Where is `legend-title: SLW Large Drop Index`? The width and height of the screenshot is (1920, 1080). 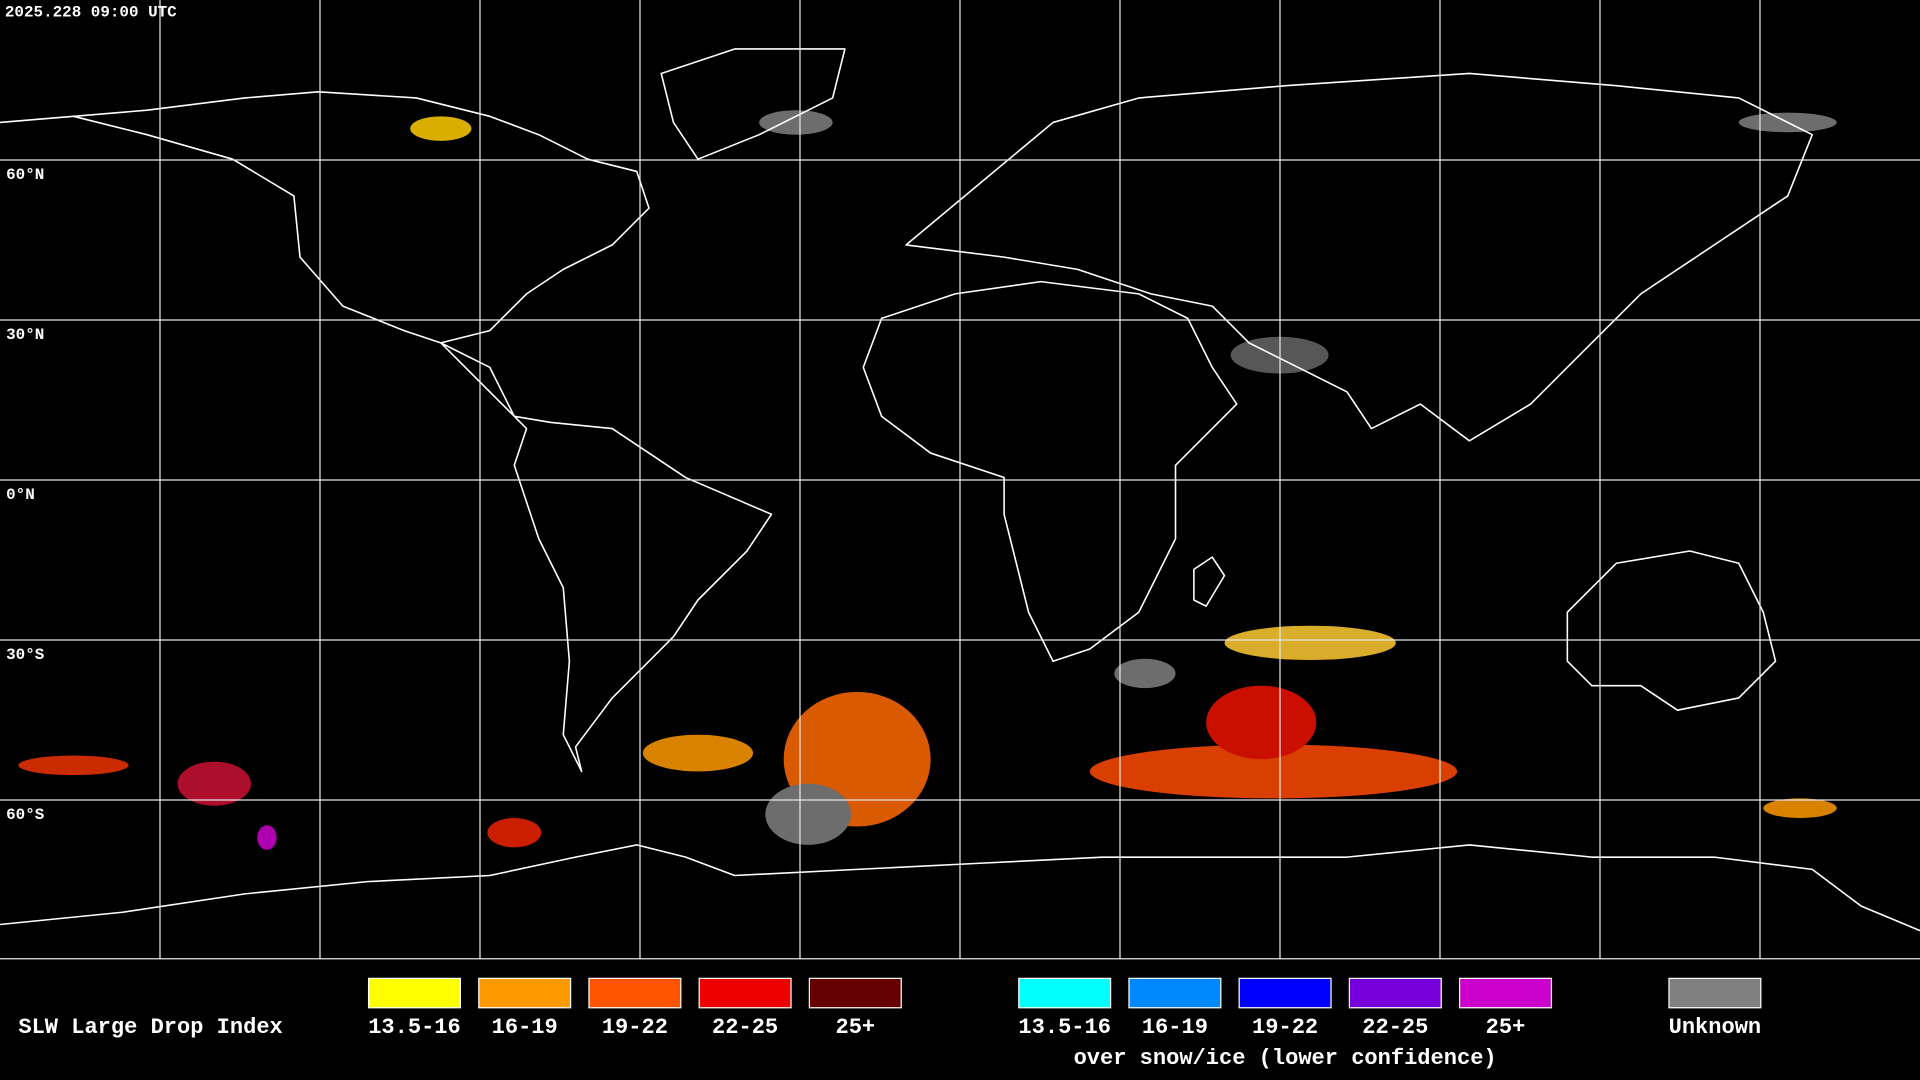 legend-title: SLW Large Drop Index is located at coordinates (150, 1027).